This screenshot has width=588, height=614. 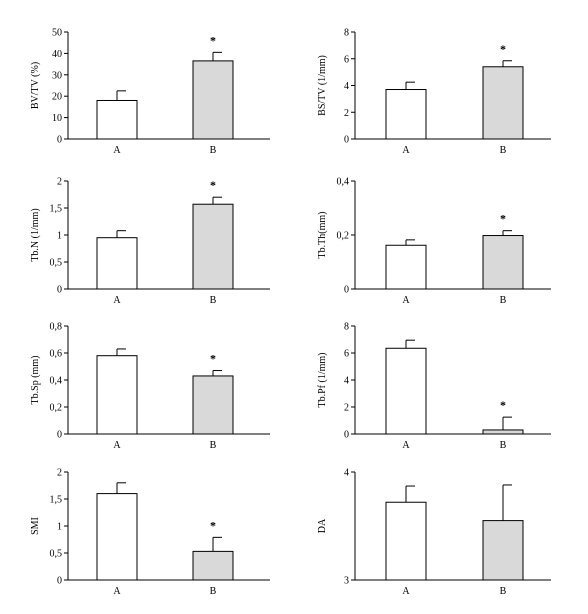 I want to click on y-tick-label: 0,8, so click(x=56, y=327).